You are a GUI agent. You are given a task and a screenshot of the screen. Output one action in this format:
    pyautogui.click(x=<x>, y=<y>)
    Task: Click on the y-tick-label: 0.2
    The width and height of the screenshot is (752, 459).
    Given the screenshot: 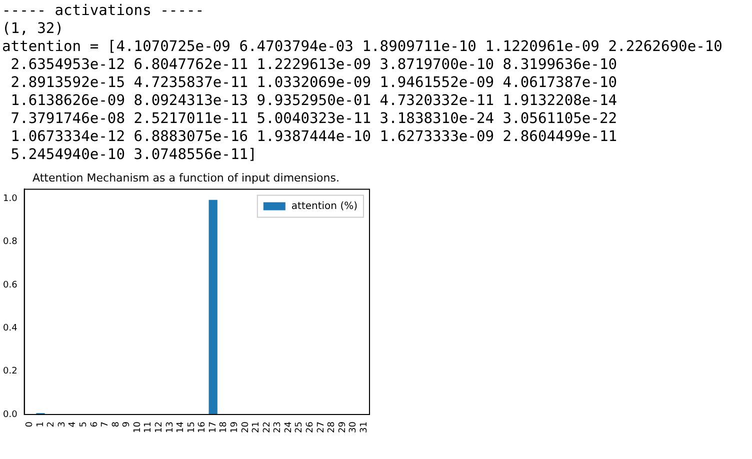 What is the action you would take?
    pyautogui.click(x=10, y=371)
    